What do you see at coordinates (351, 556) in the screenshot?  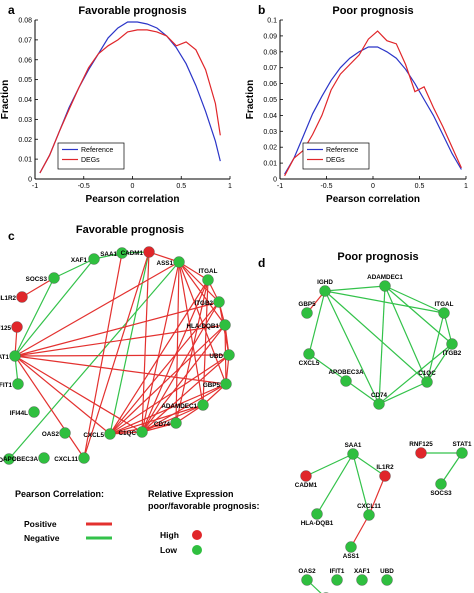 I see `node-label-ass1-d: ASS1` at bounding box center [351, 556].